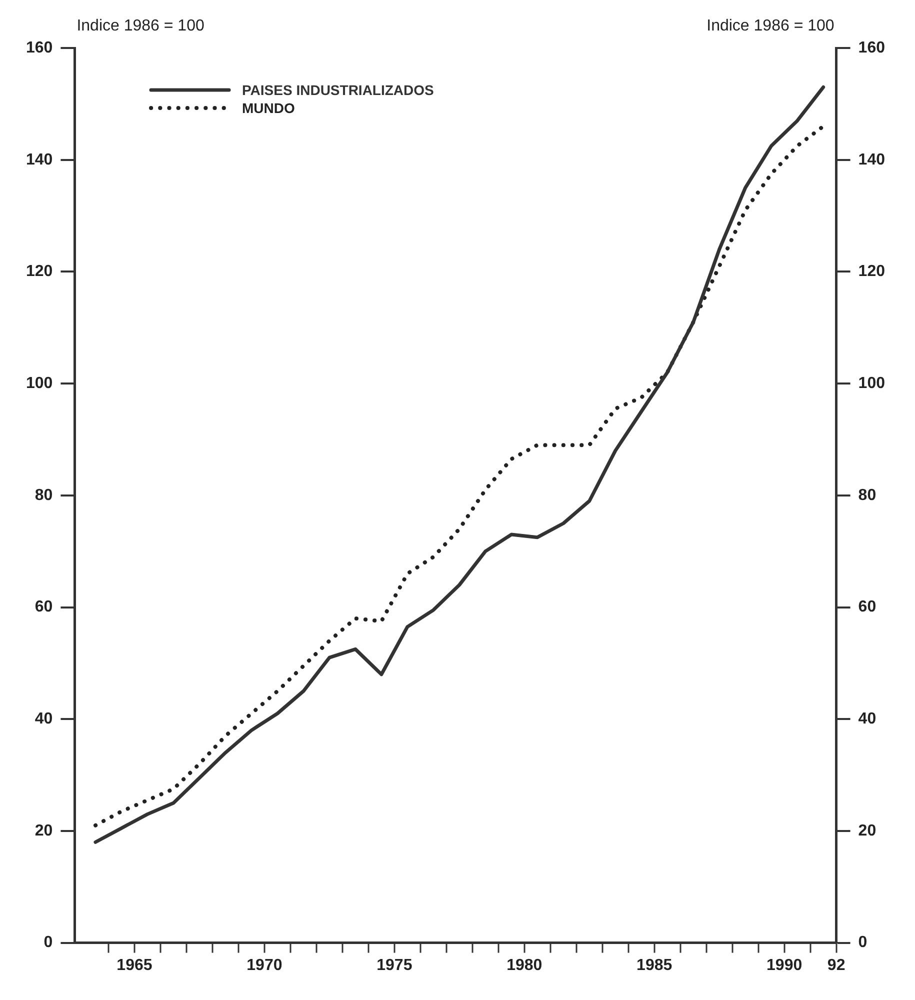  What do you see at coordinates (872, 271) in the screenshot?
I see `y2-tick-label: 120` at bounding box center [872, 271].